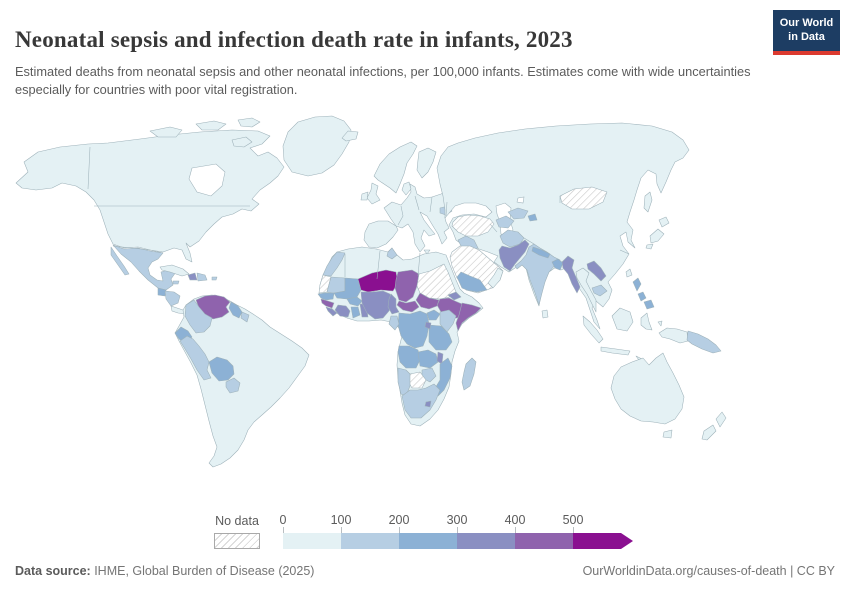 This screenshot has height=600, width=850. Describe the element at coordinates (505, 222) in the screenshot. I see `country-turkmenistan` at that location.